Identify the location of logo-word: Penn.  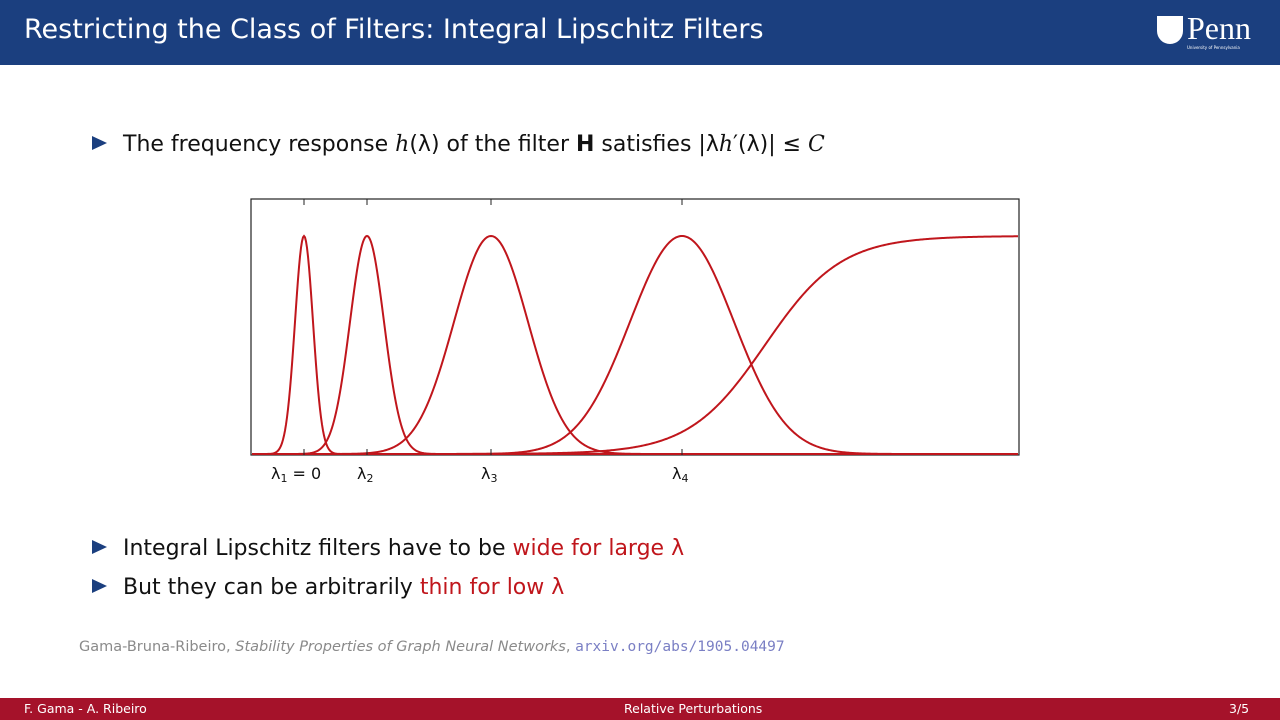
(1219, 28).